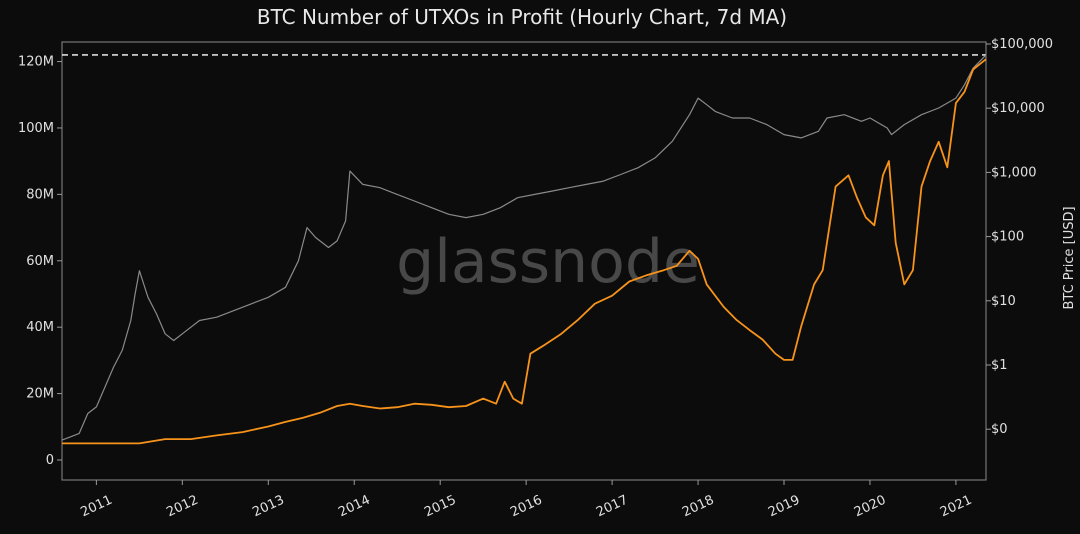 This screenshot has height=534, width=1080. What do you see at coordinates (96, 507) in the screenshot?
I see `x-tick-label: 2011` at bounding box center [96, 507].